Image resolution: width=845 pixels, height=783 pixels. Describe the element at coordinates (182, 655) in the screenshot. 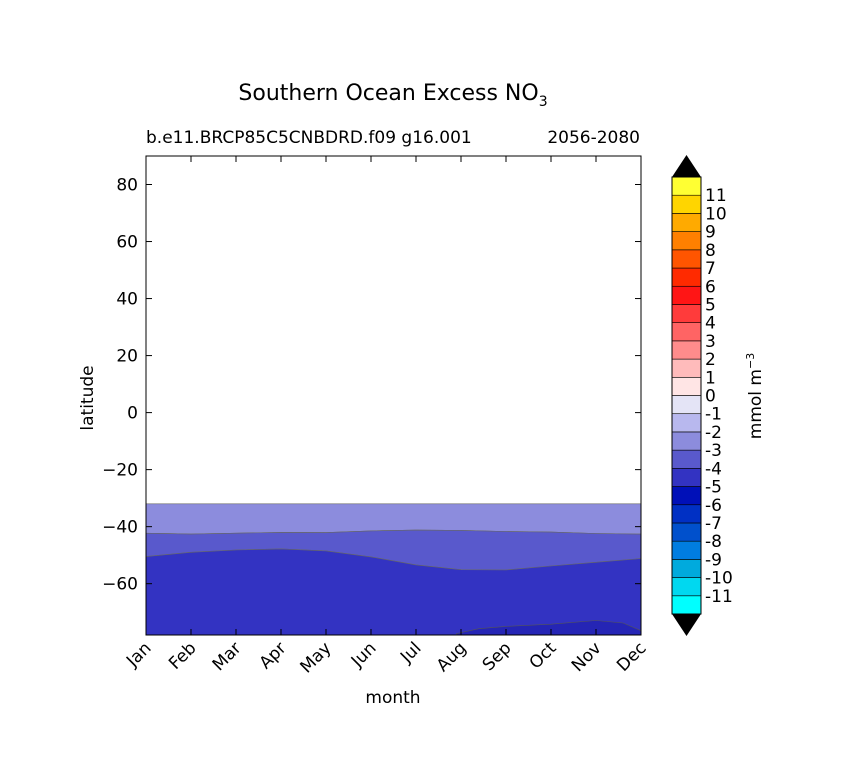

I see `x-tick-label: Feb` at that location.